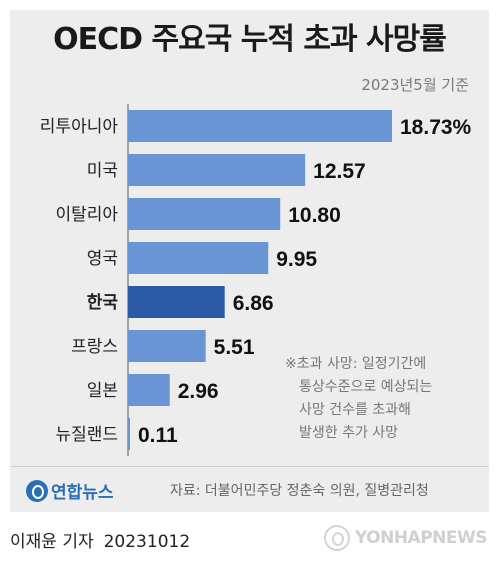 The width and height of the screenshot is (499, 566). Describe the element at coordinates (349, 433) in the screenshot. I see `footnote-line: 발생한 추가 사망` at that location.